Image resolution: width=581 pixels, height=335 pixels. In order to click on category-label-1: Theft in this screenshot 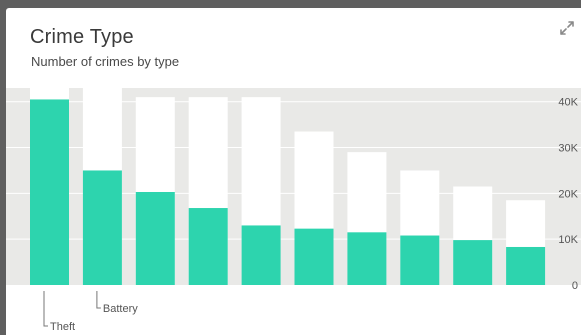, I will do `click(62, 327)`.